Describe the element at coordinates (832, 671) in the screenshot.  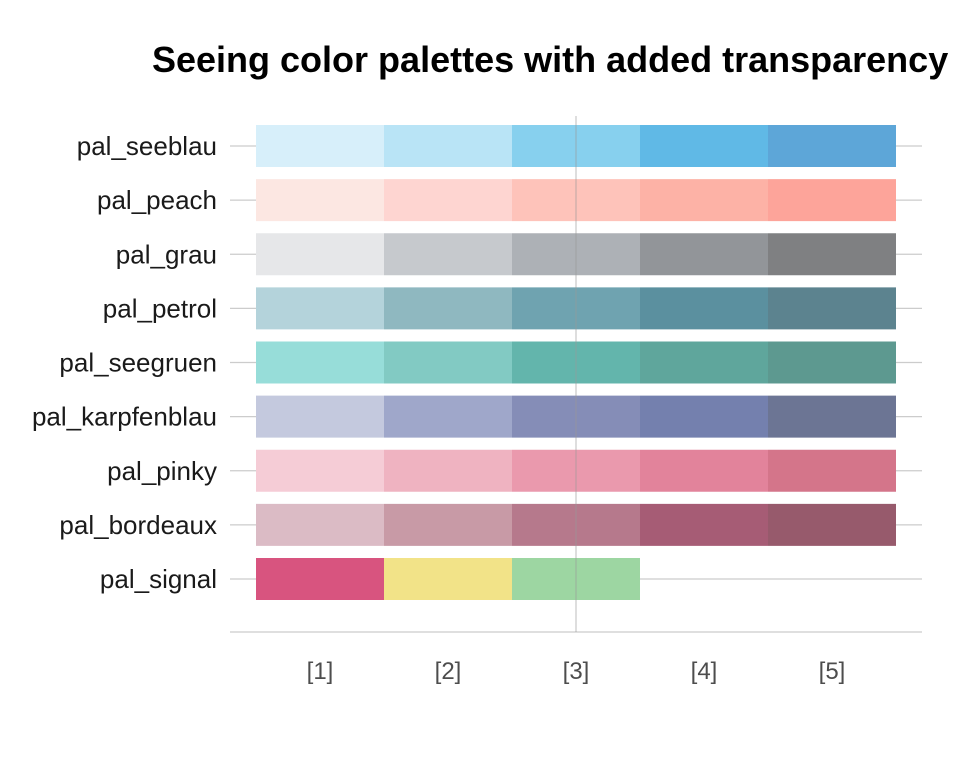
I see `x-tick-label: [5]` at that location.